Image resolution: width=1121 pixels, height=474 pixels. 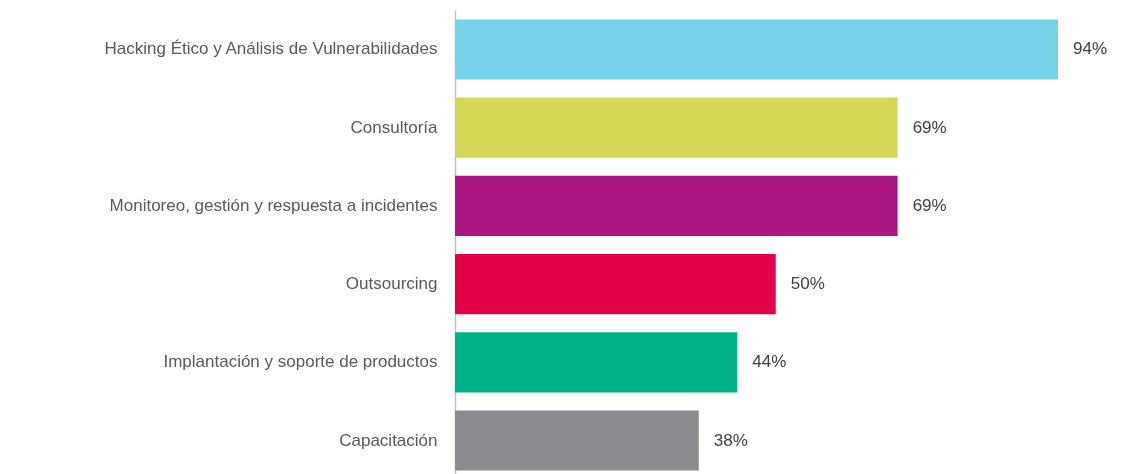 What do you see at coordinates (391, 284) in the screenshot?
I see `y-tick-label: Outsourcing` at bounding box center [391, 284].